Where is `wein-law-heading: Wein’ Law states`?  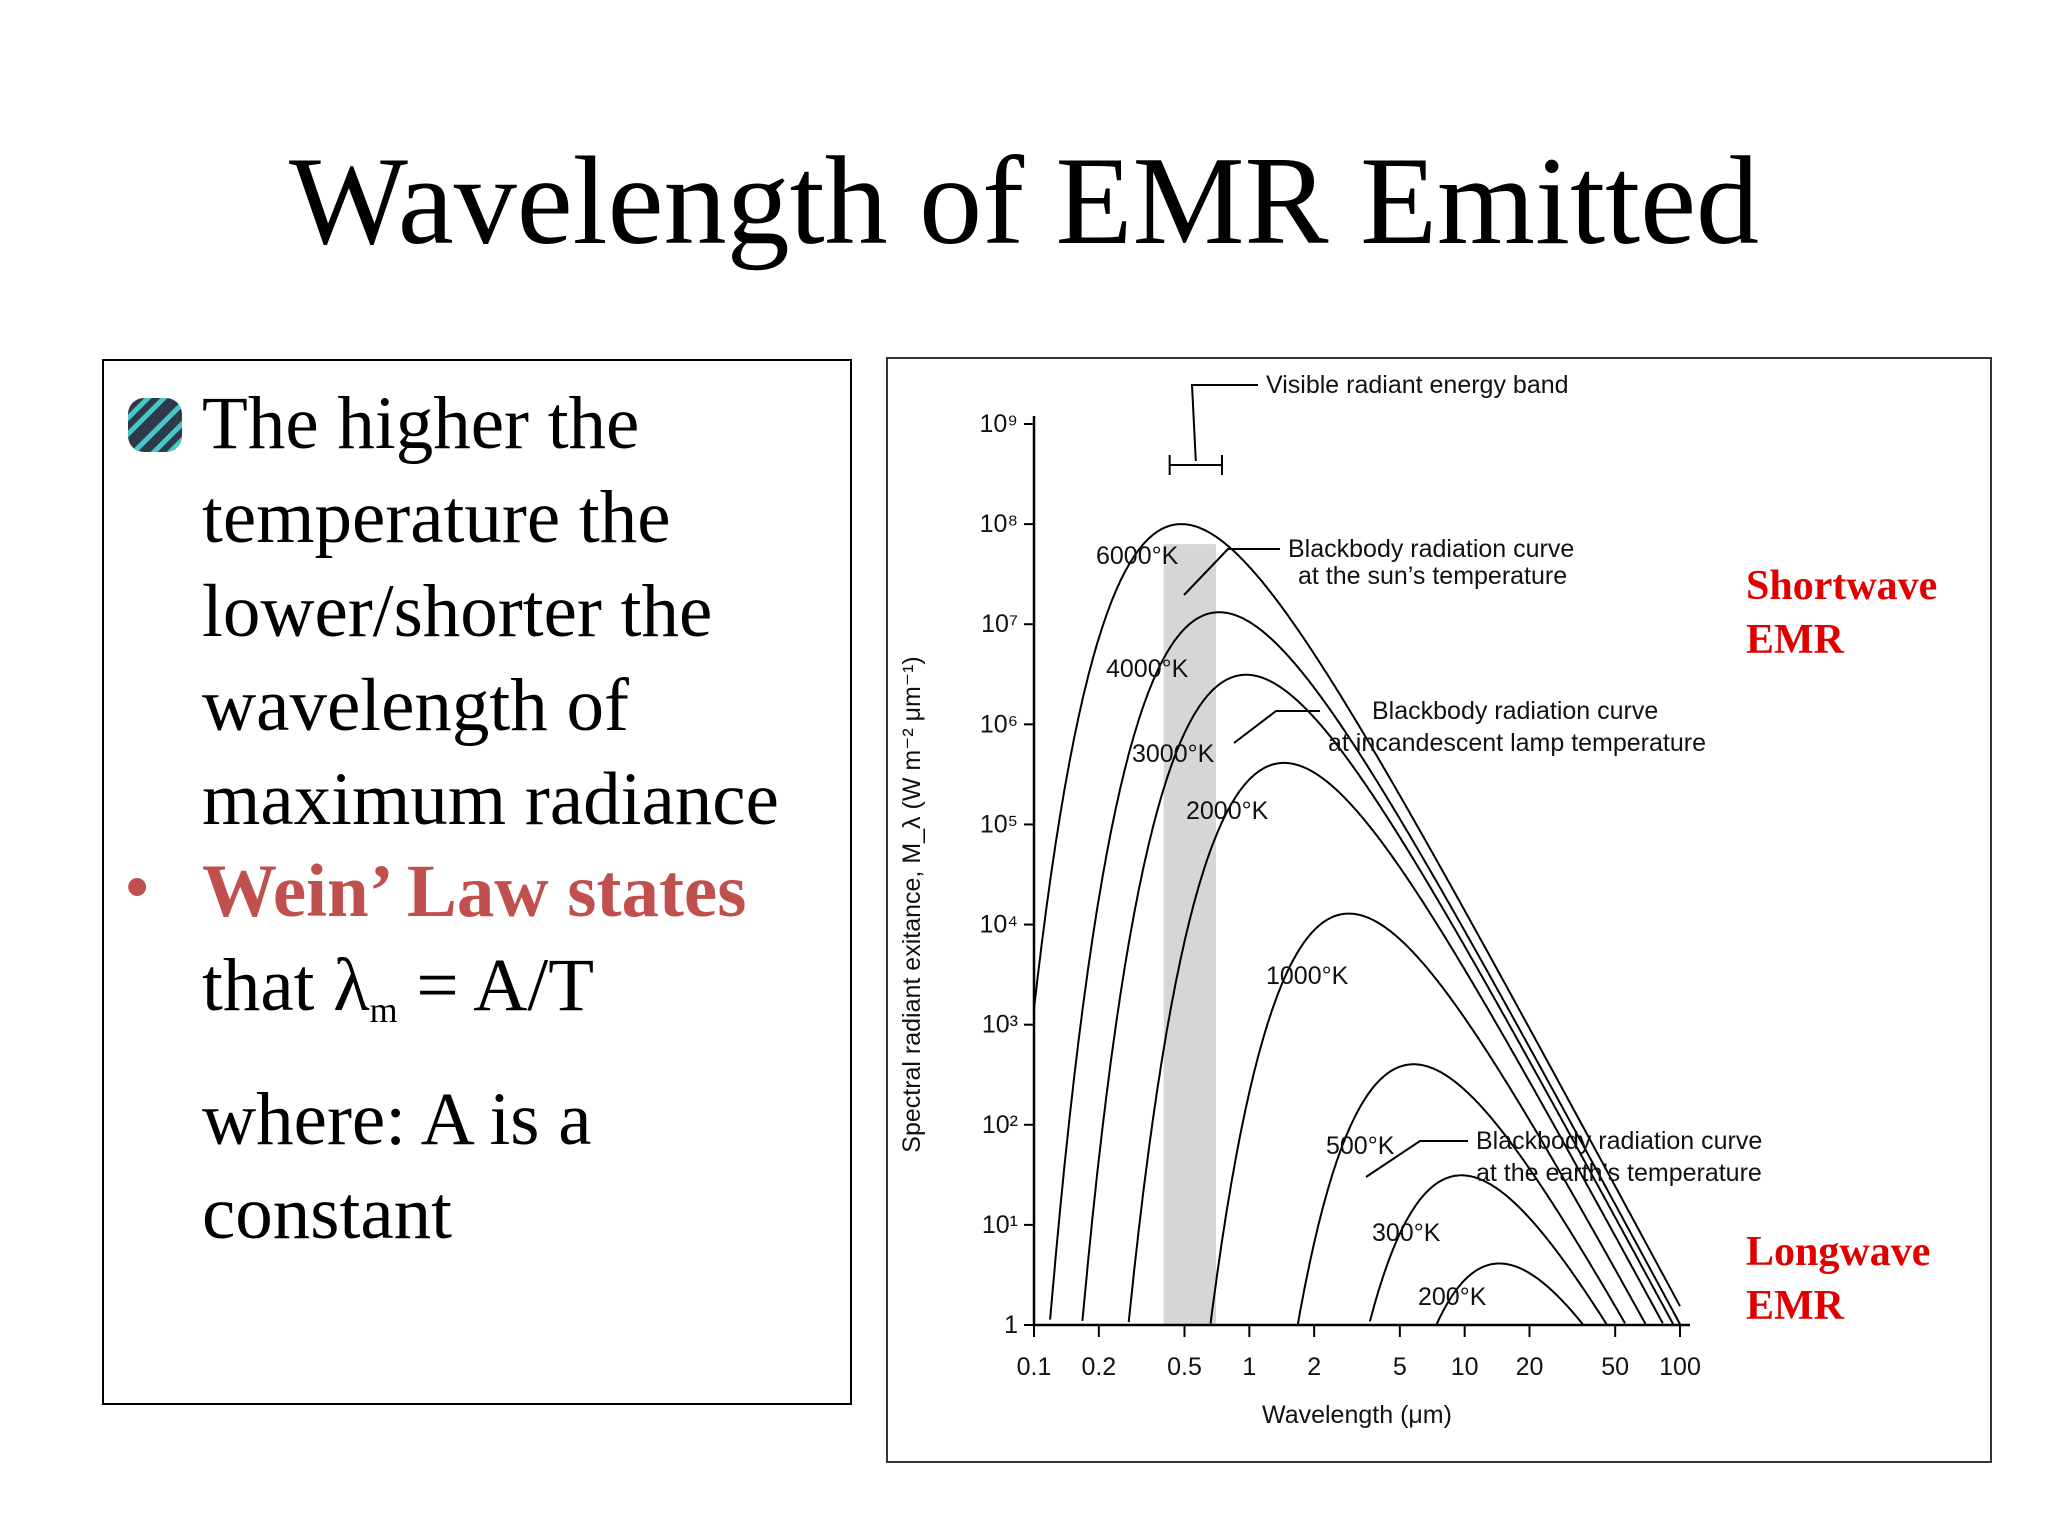
wein-law-heading: Wein’ Law states is located at coordinates (474, 891).